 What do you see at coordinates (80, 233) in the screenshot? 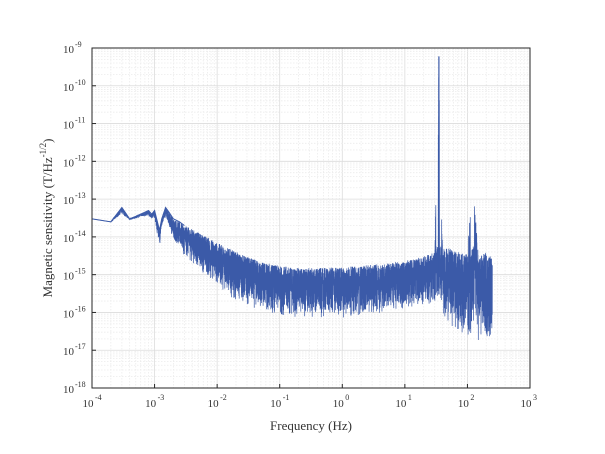
I see `y-tick-exponent: -14` at bounding box center [80, 233].